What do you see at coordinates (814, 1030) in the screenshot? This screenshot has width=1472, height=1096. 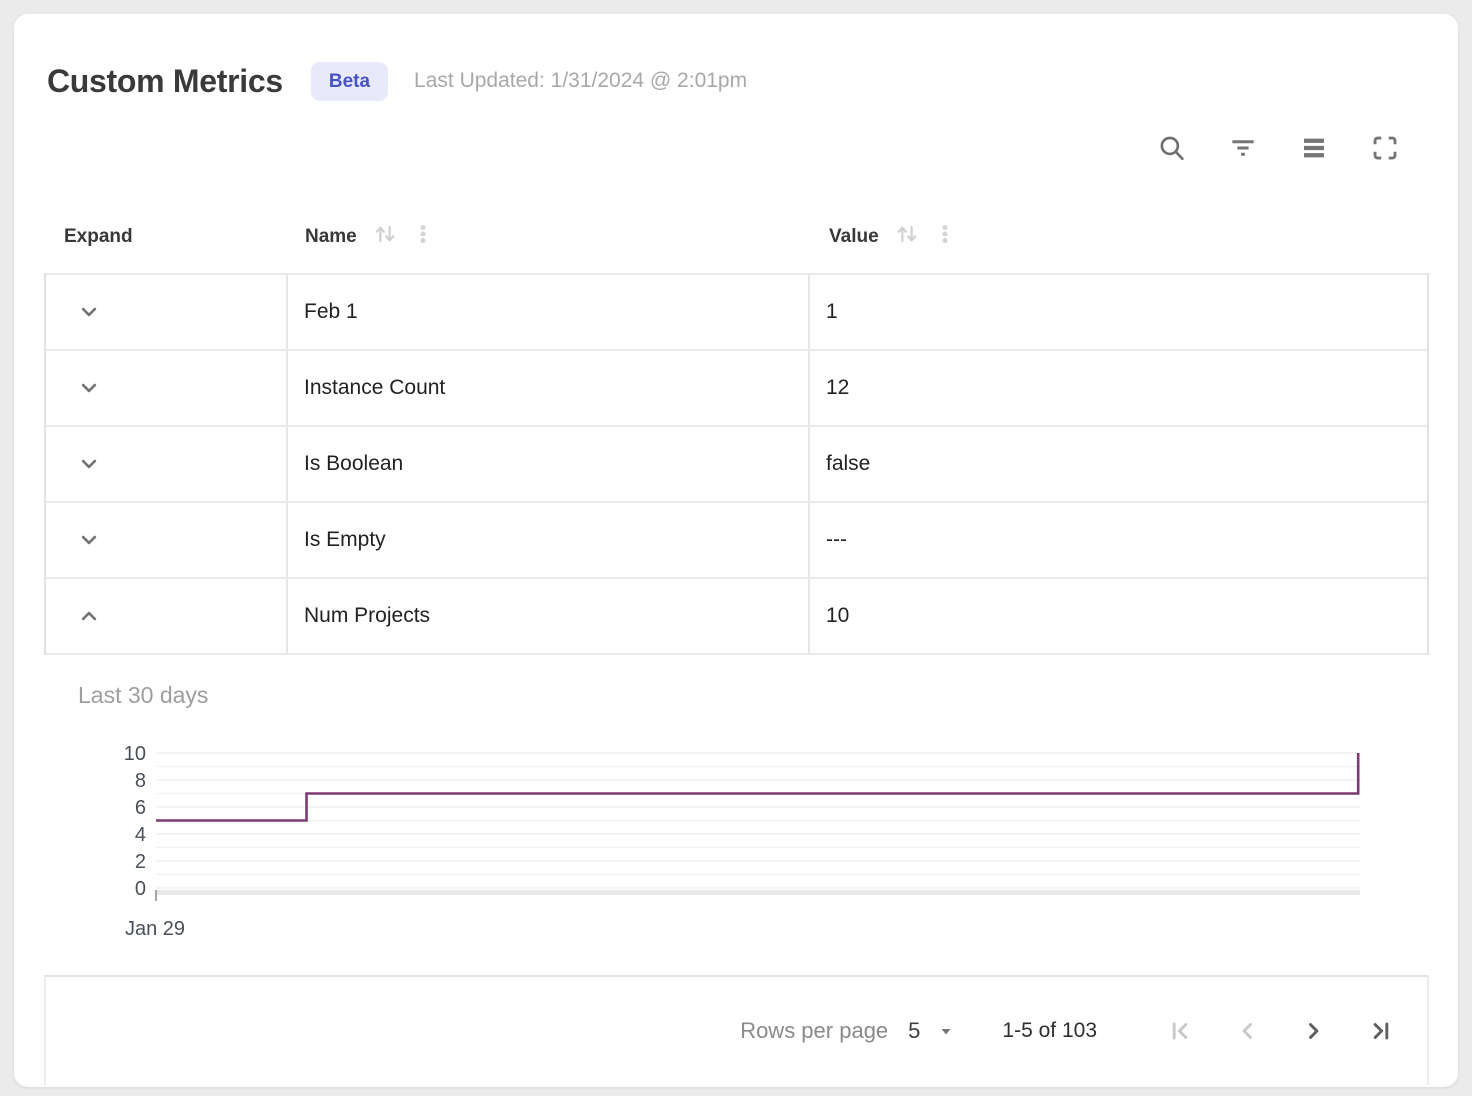 I see `rows-per-page-label: Rows per page` at bounding box center [814, 1030].